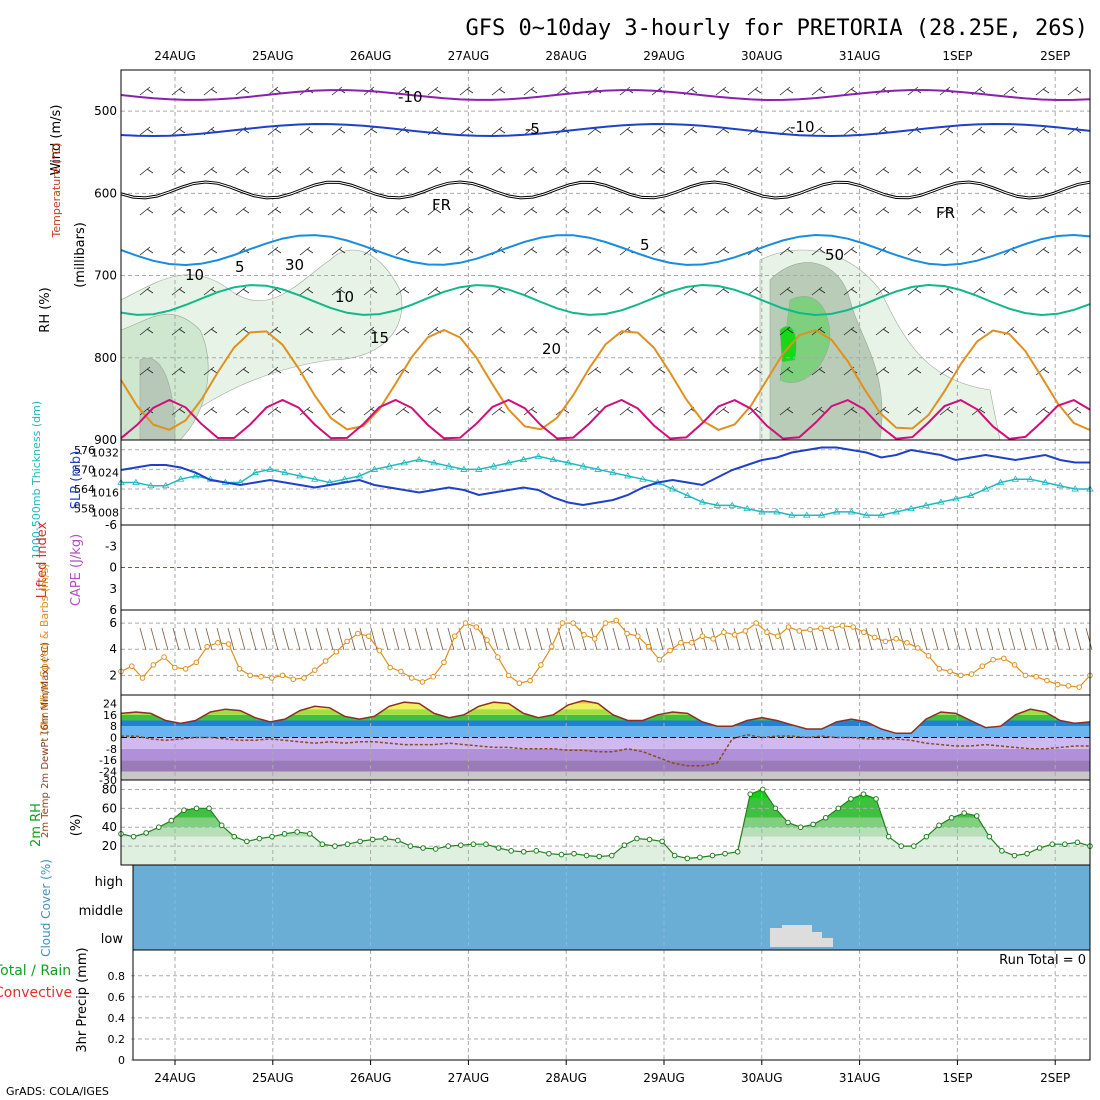  I want to click on rh2m-label: 2m RH, so click(36, 825).